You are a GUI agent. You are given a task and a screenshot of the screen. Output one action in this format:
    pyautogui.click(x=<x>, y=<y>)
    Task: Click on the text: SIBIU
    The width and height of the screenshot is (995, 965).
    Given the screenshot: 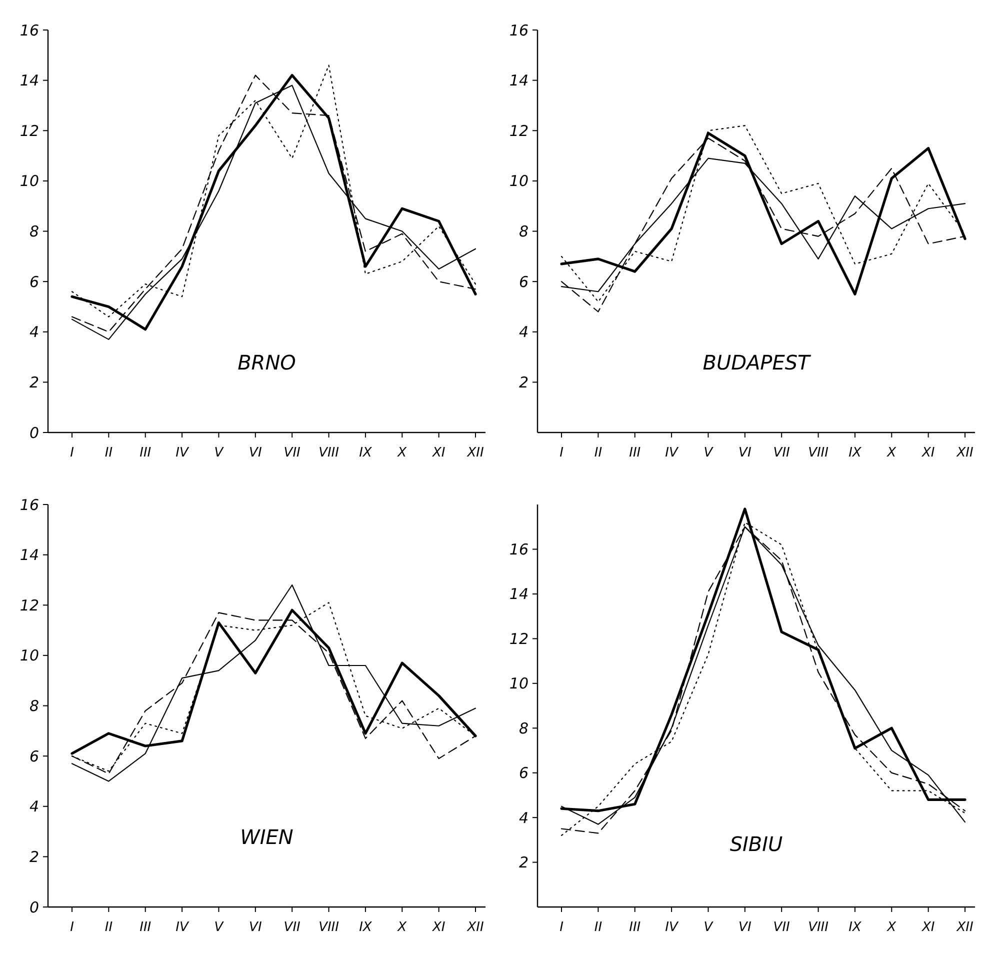 What is the action you would take?
    pyautogui.click(x=757, y=844)
    